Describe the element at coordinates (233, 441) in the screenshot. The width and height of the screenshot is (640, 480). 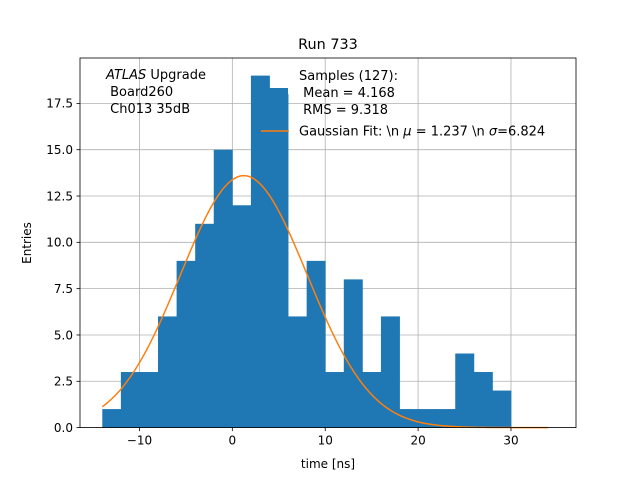
I see `x-tick-label: 0` at that location.